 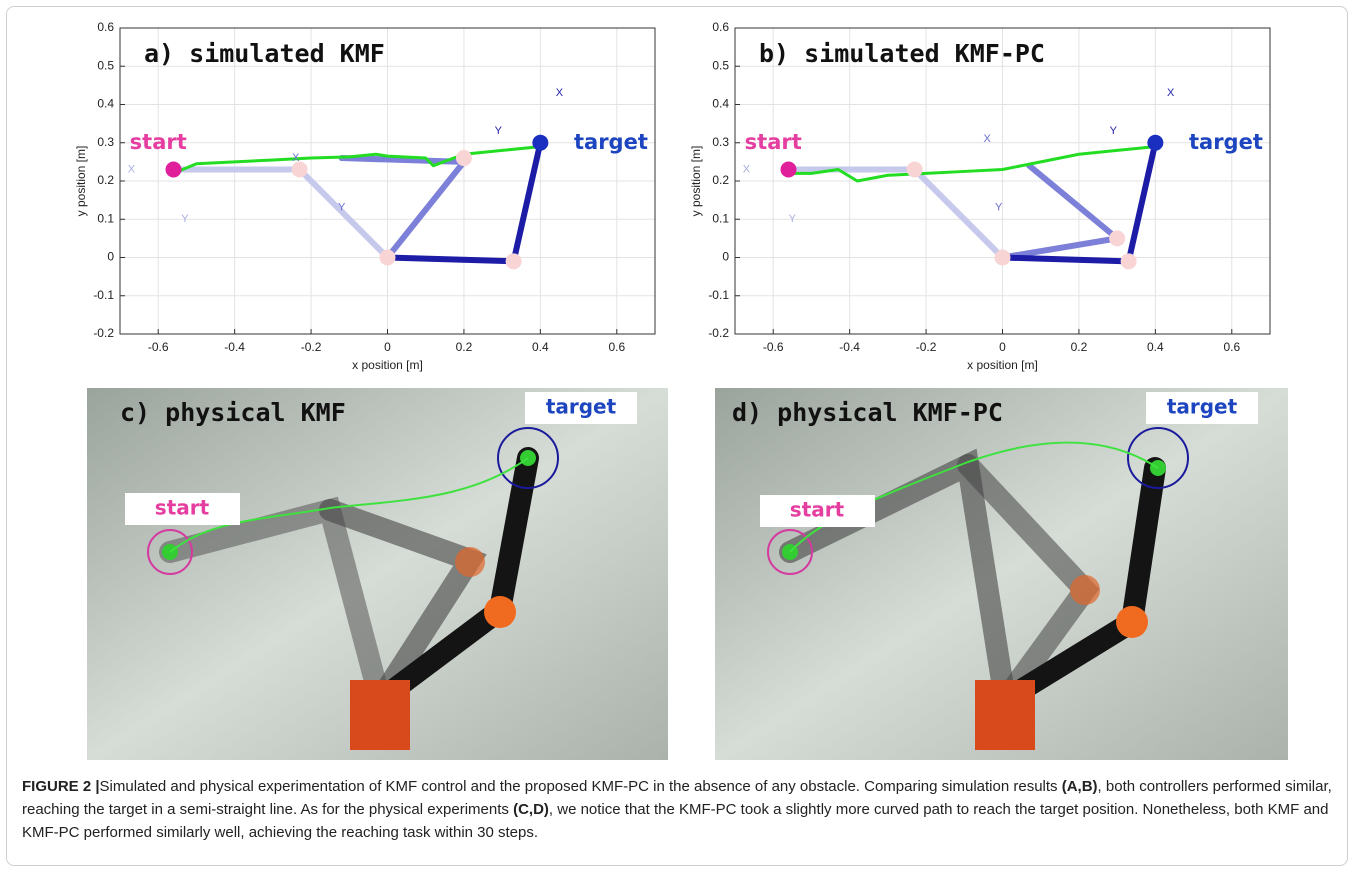 What do you see at coordinates (1079, 786) in the screenshot?
I see `caption-panel-ref: (A,B)` at bounding box center [1079, 786].